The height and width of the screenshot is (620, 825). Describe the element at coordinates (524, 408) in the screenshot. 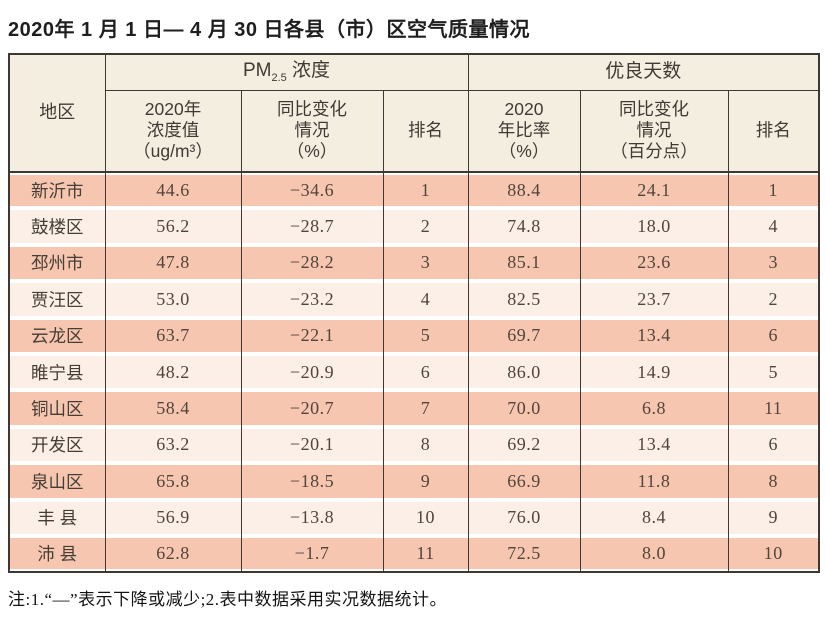

I see `value-cell: 70.0` at that location.